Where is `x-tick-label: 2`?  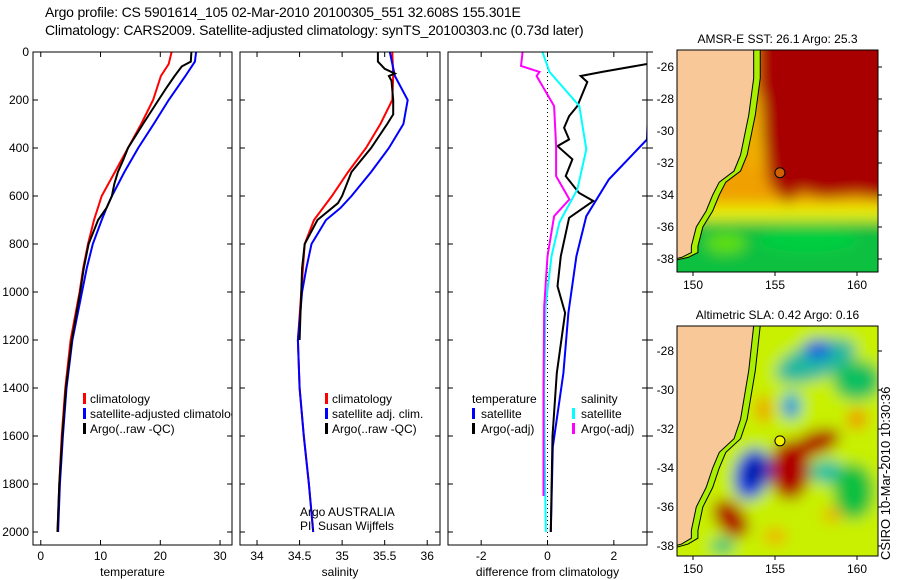 x-tick-label: 2 is located at coordinates (613, 556).